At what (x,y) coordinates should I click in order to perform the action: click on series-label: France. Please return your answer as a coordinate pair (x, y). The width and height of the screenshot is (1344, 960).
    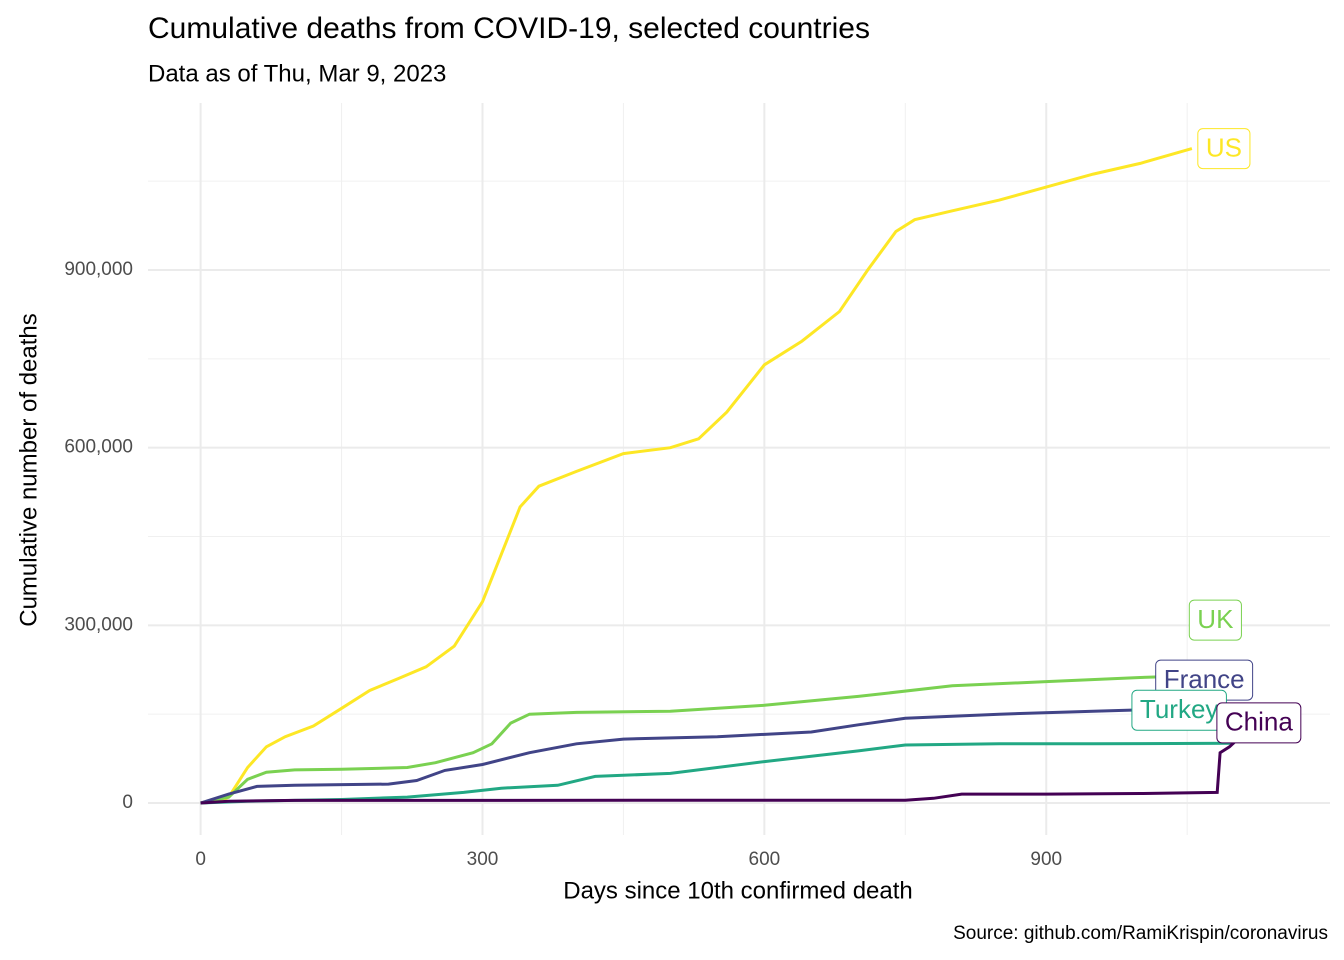
    Looking at the image, I should click on (1204, 679).